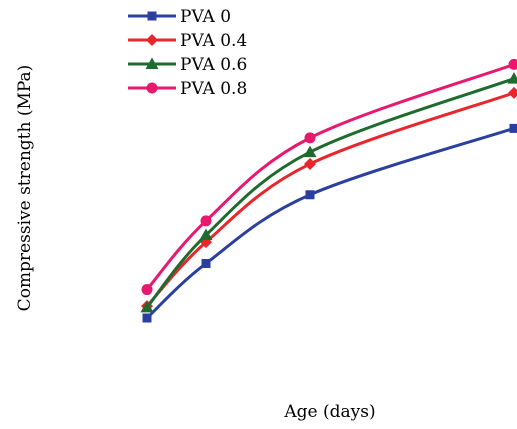 The width and height of the screenshot is (517, 429). Describe the element at coordinates (329, 412) in the screenshot. I see `x-axis-title: Age (days)` at that location.